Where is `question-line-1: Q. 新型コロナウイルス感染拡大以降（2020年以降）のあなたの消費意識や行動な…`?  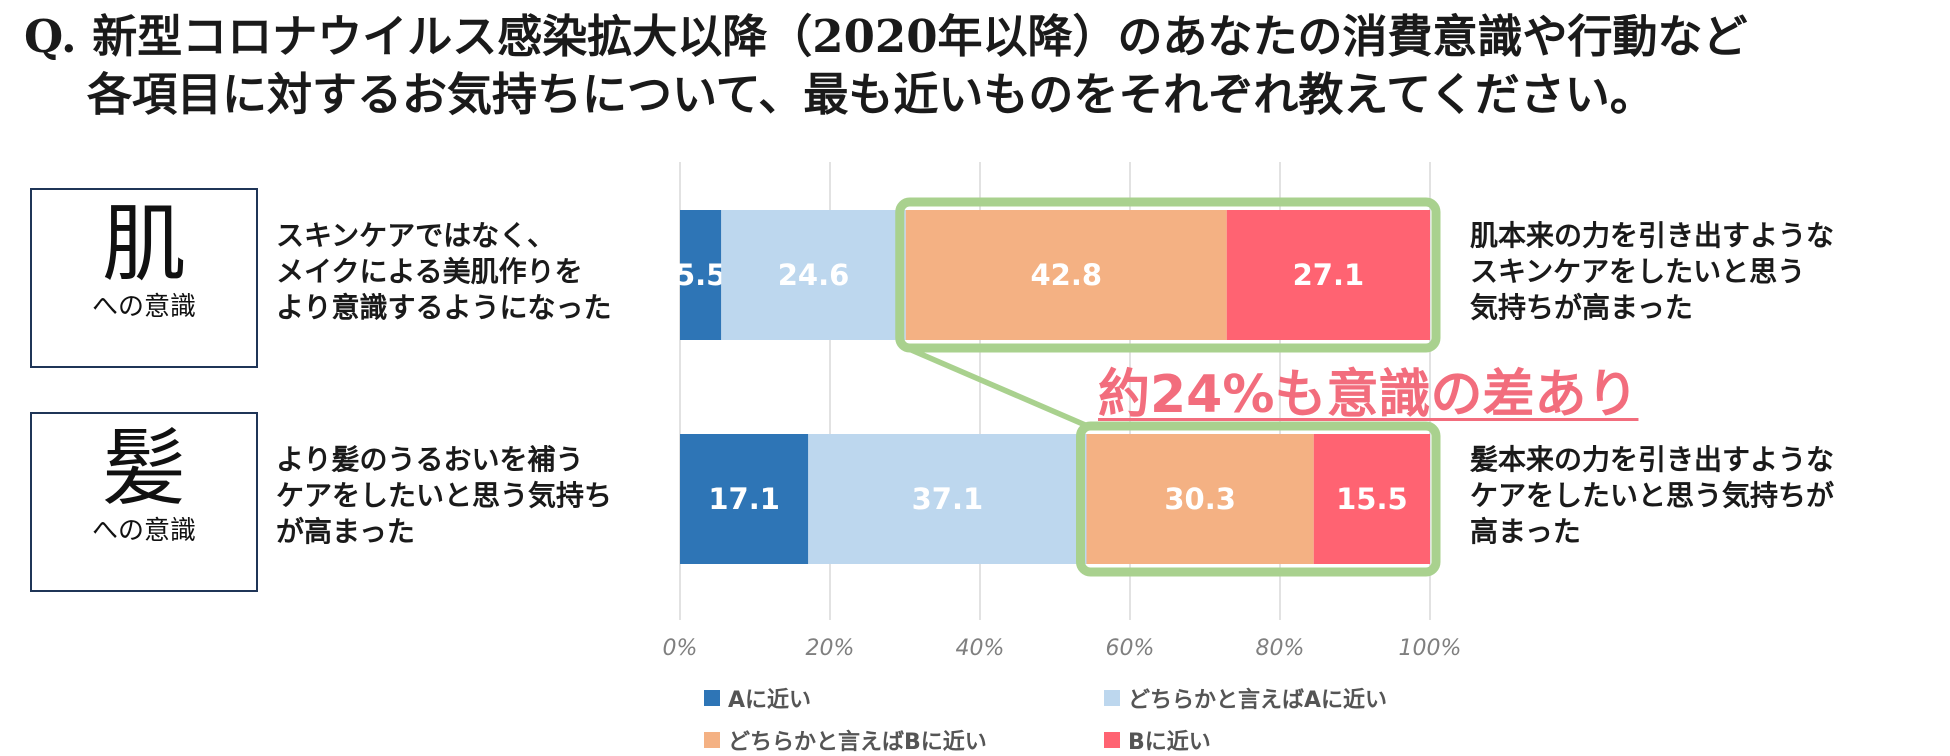 question-line-1: Q. 新型コロナウイルス感染拡大以降（2020年以降）のあなたの消費意識や行動な… is located at coordinates (886, 36).